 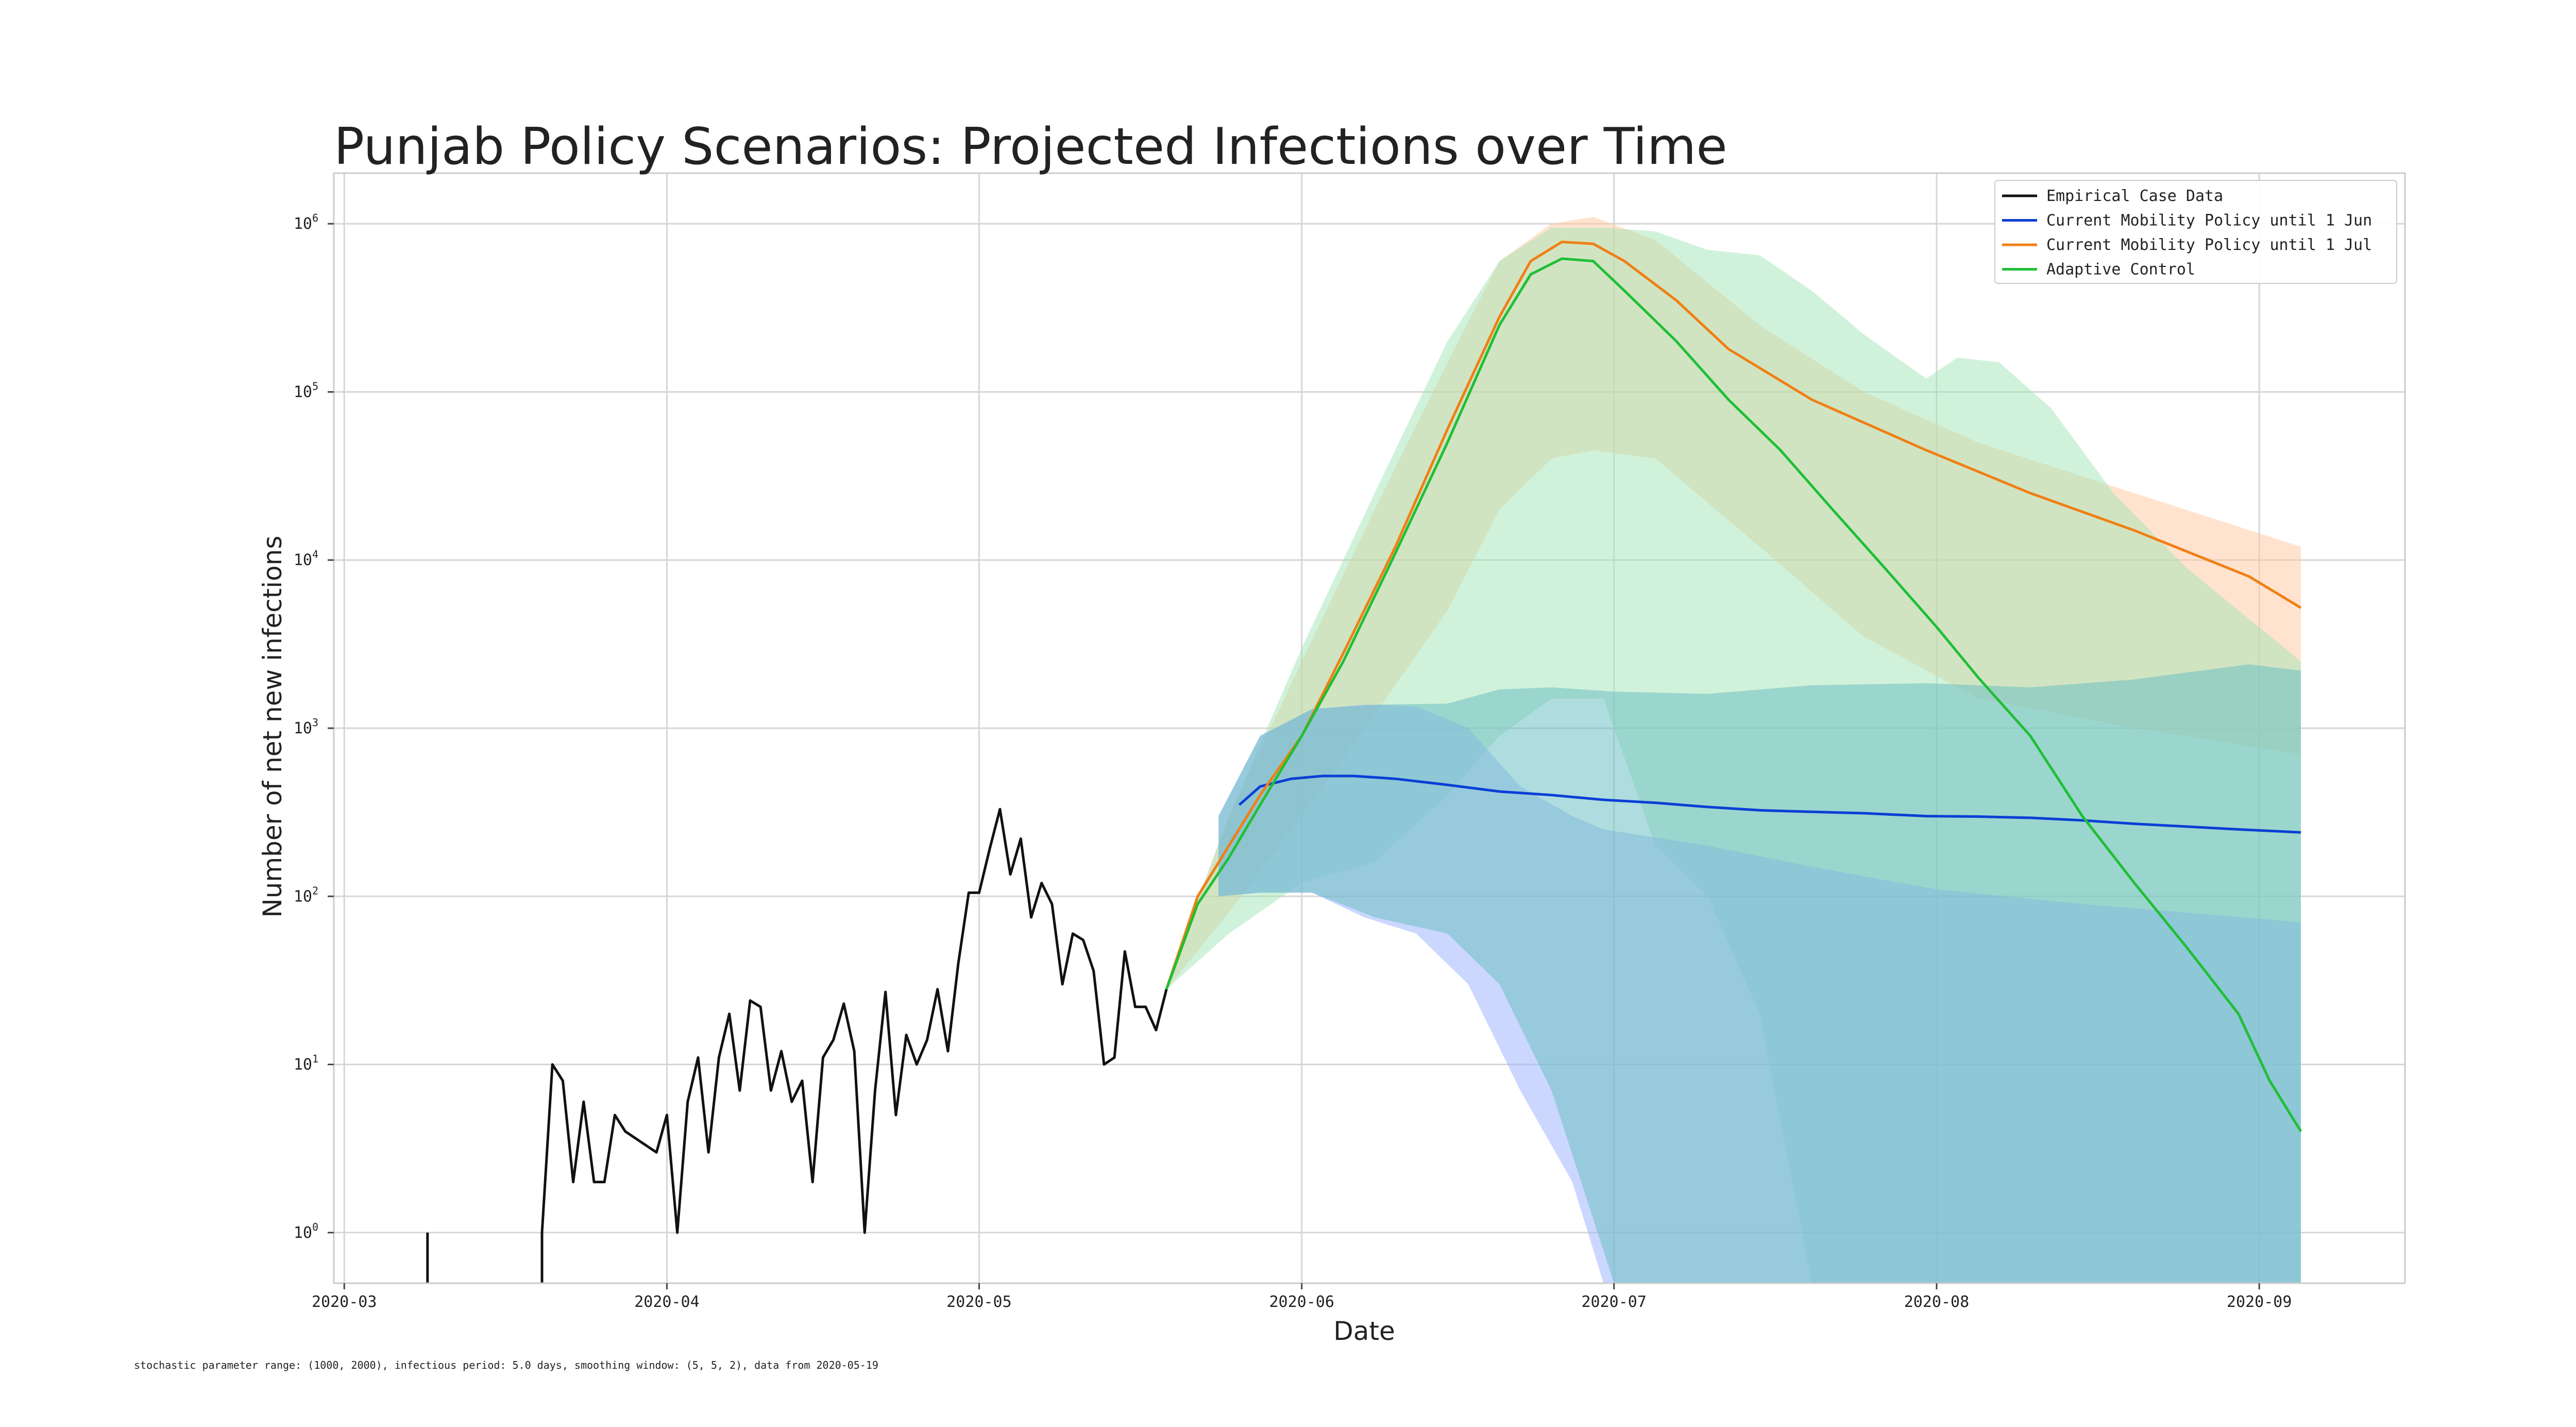 I want to click on y-tick-base-3: 10, so click(x=303, y=728).